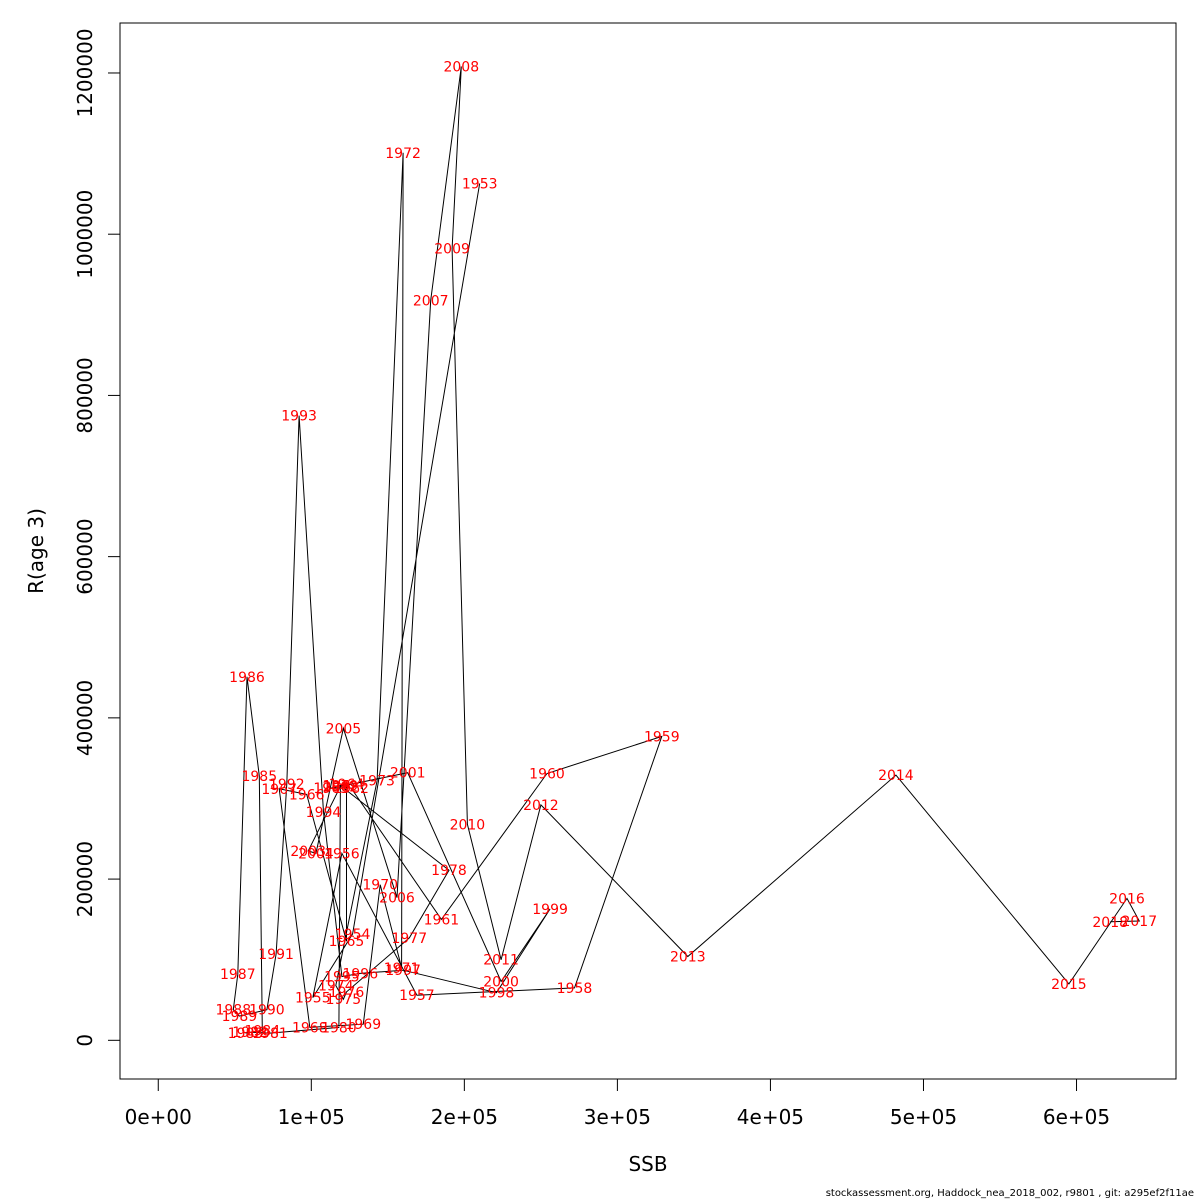 This screenshot has height=1200, width=1200. Describe the element at coordinates (442, 920) in the screenshot. I see `point-label-1961: 1961` at that location.